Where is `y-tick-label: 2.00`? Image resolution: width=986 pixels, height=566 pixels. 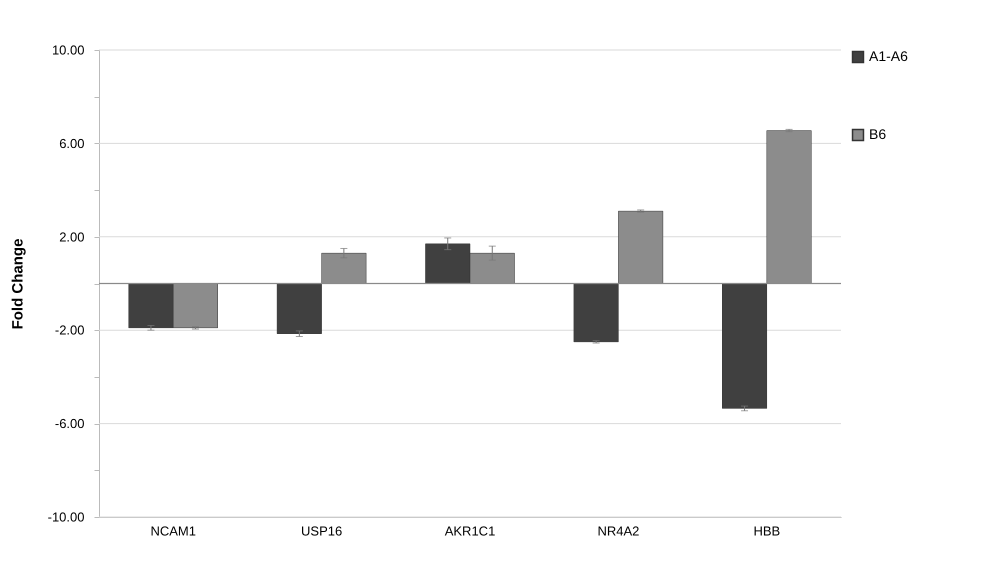 y-tick-label: 2.00 is located at coordinates (71, 236).